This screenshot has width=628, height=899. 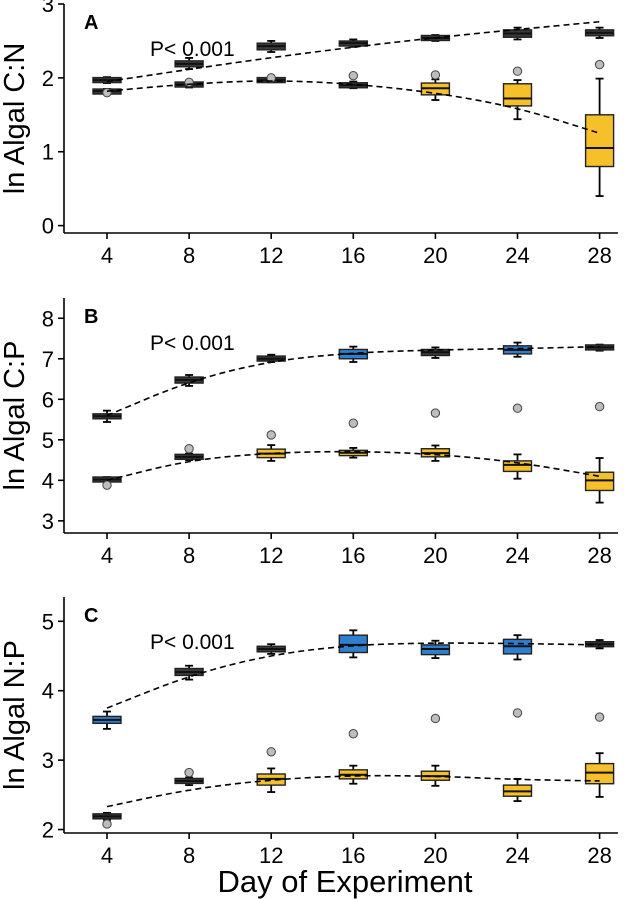 What do you see at coordinates (15, 715) in the screenshot?
I see `y-axis-label: ln Algal N:P` at bounding box center [15, 715].